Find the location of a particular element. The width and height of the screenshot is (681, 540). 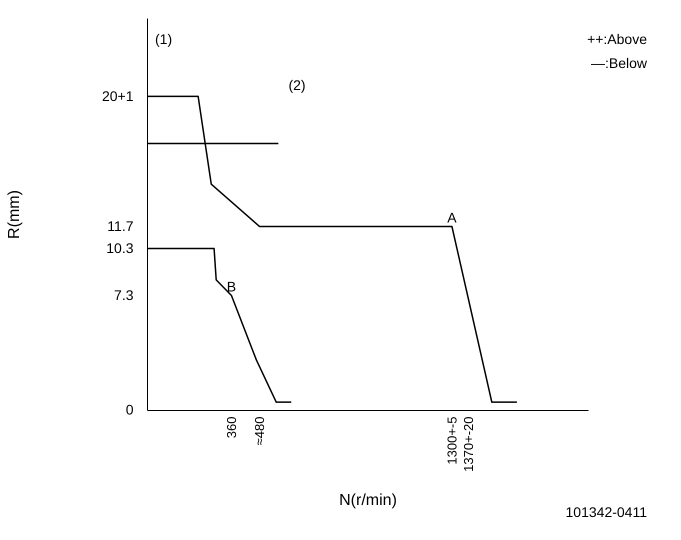

y-tick-label: 20+1 is located at coordinates (118, 96).